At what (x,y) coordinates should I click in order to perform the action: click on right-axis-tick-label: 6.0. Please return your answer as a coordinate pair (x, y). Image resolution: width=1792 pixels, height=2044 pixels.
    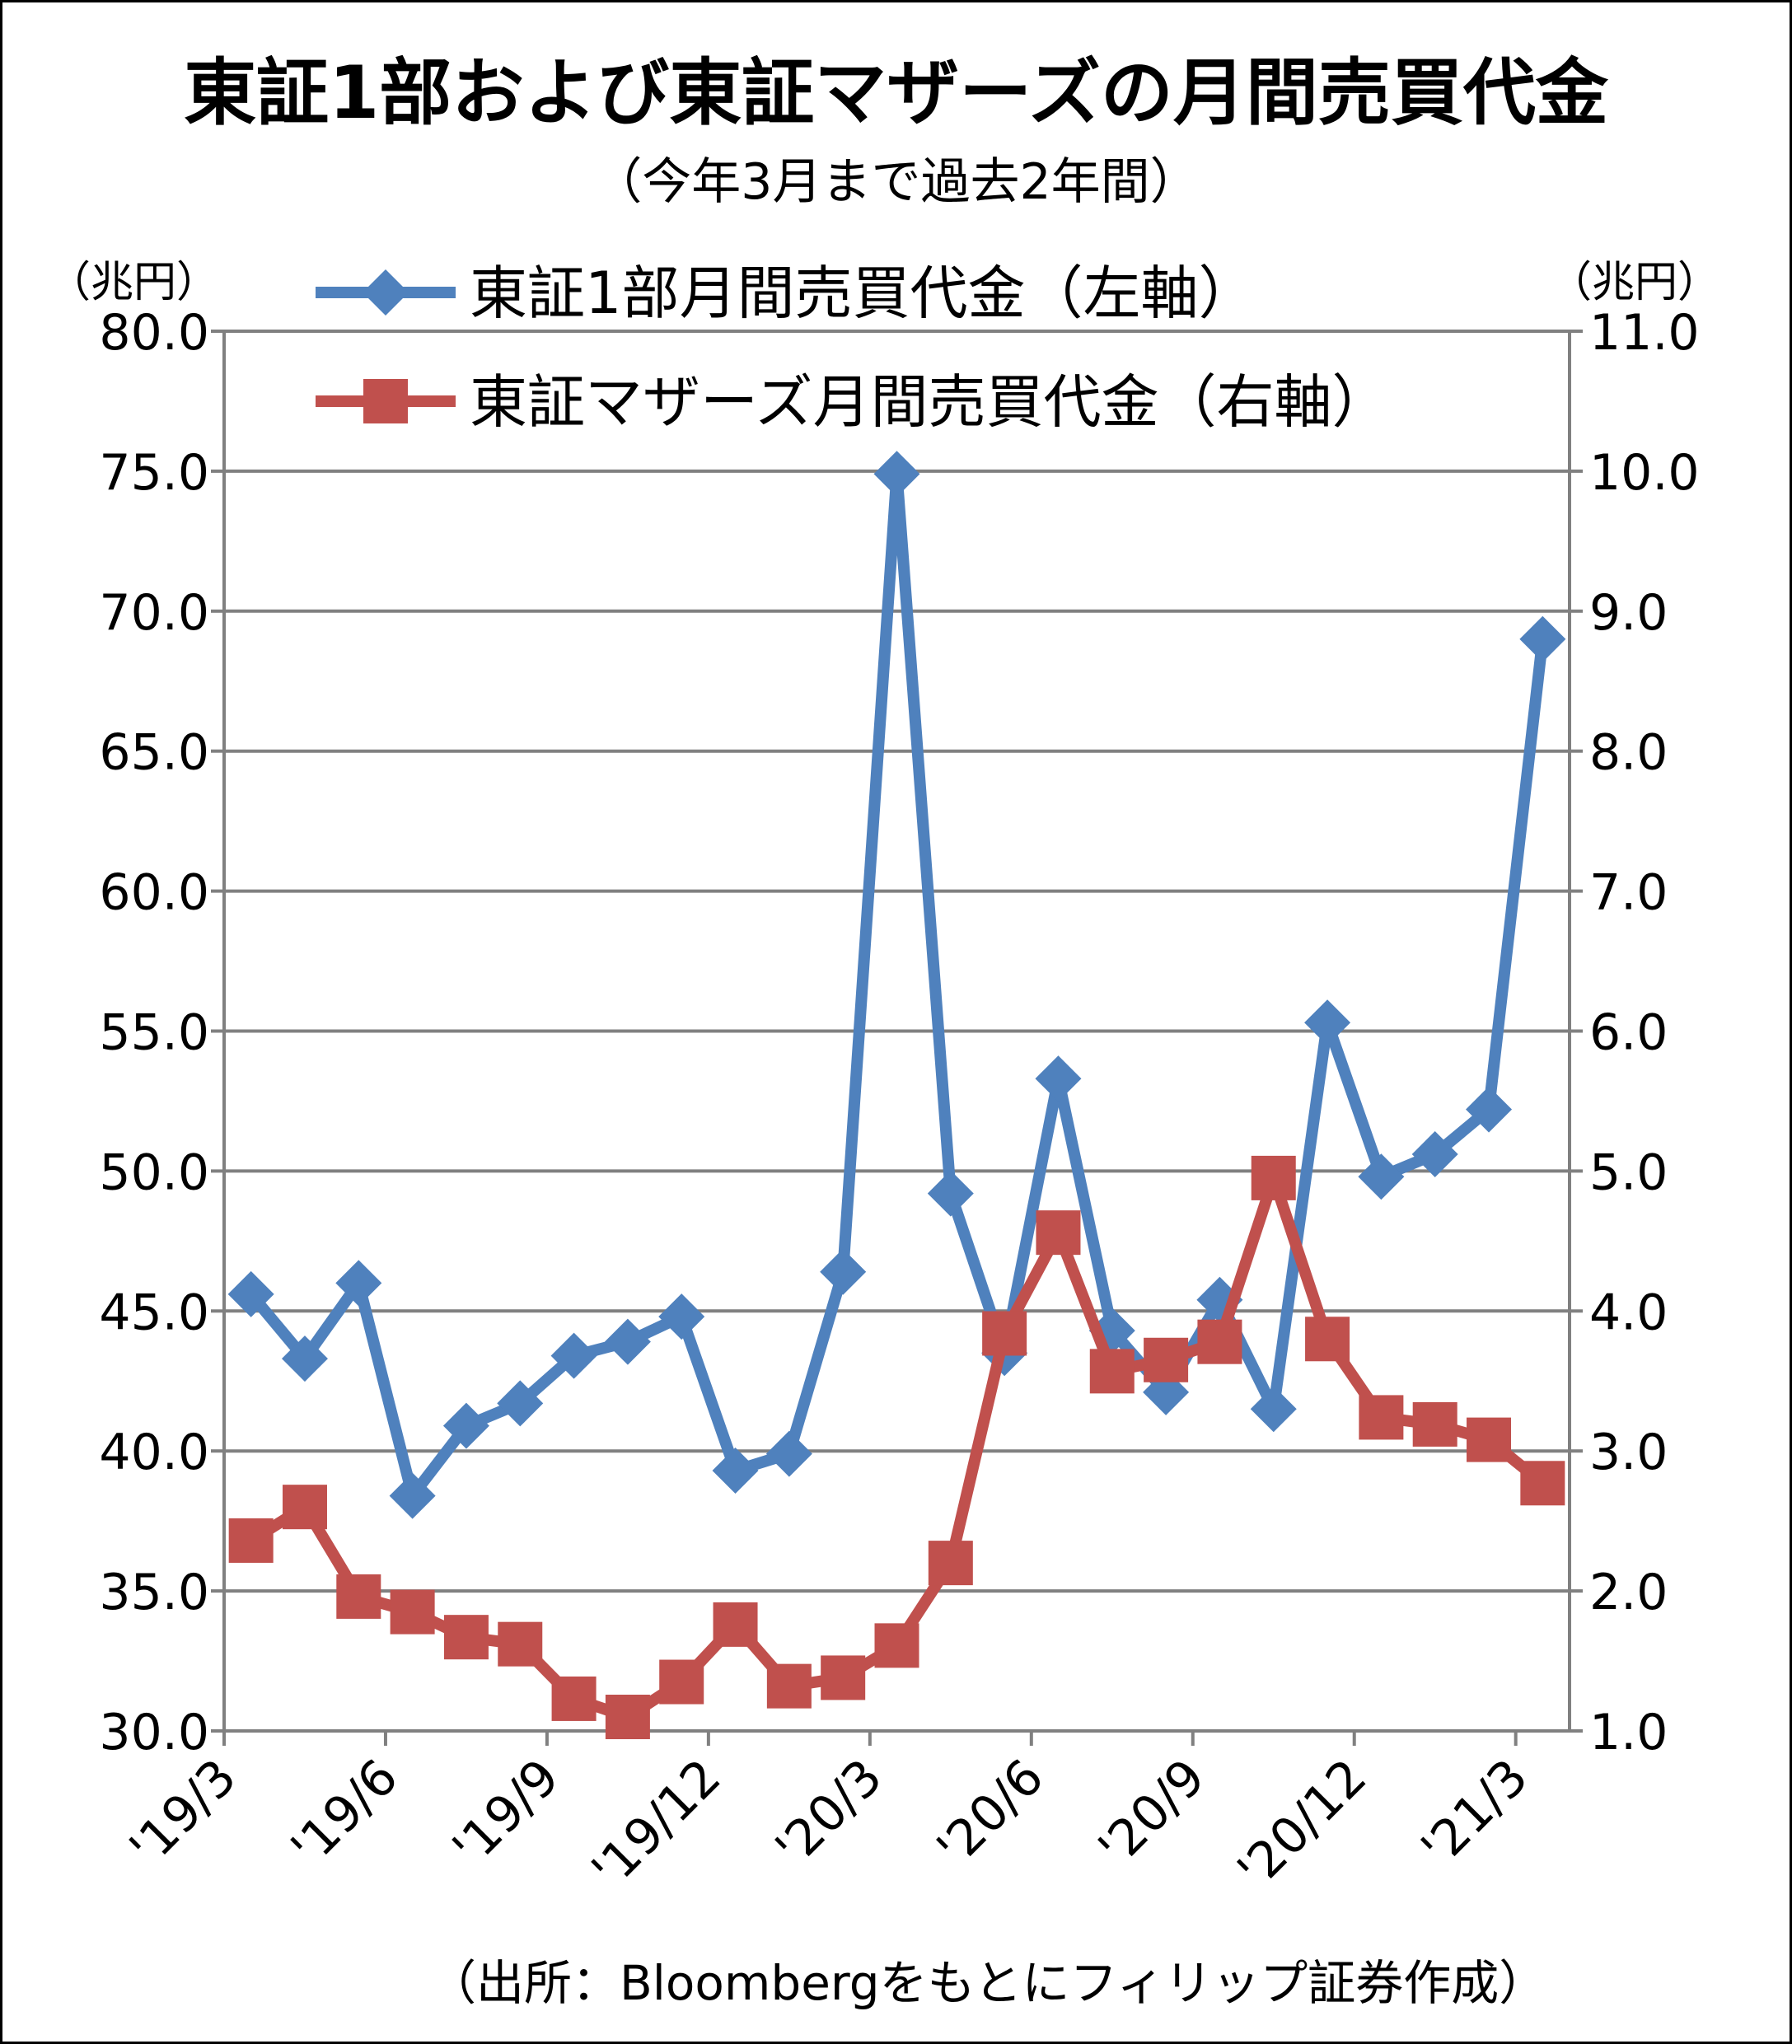
    Looking at the image, I should click on (1629, 1033).